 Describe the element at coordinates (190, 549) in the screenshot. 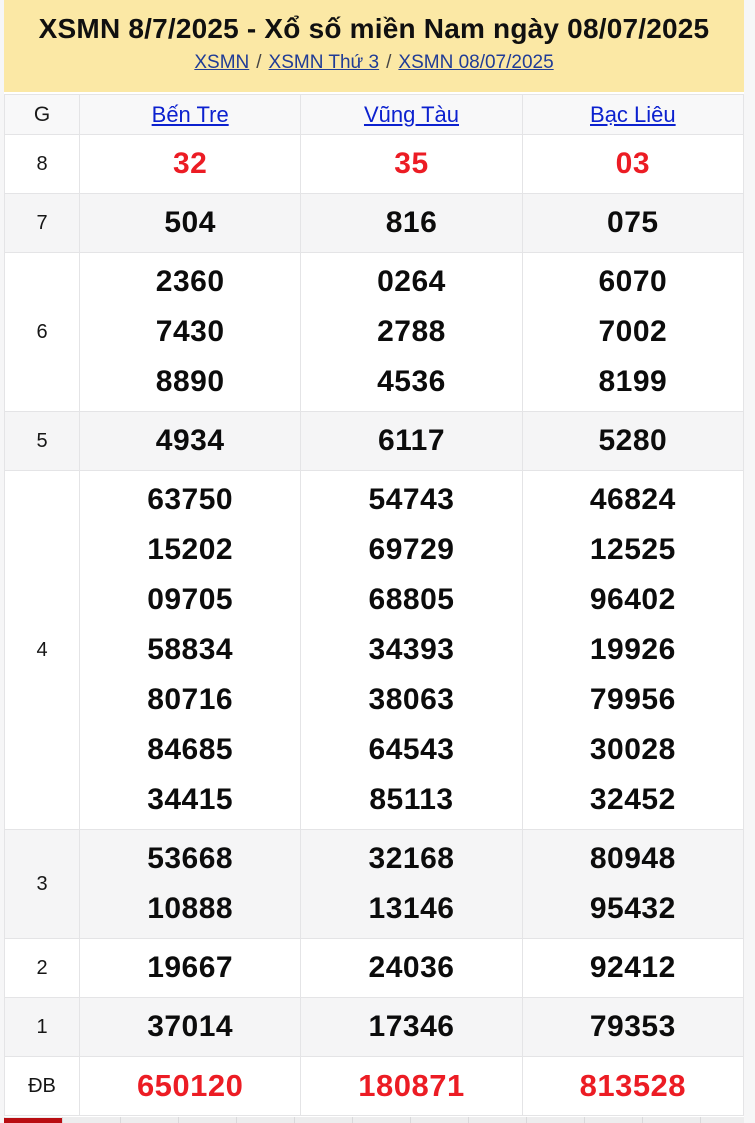

I see `result-number: 15202` at that location.